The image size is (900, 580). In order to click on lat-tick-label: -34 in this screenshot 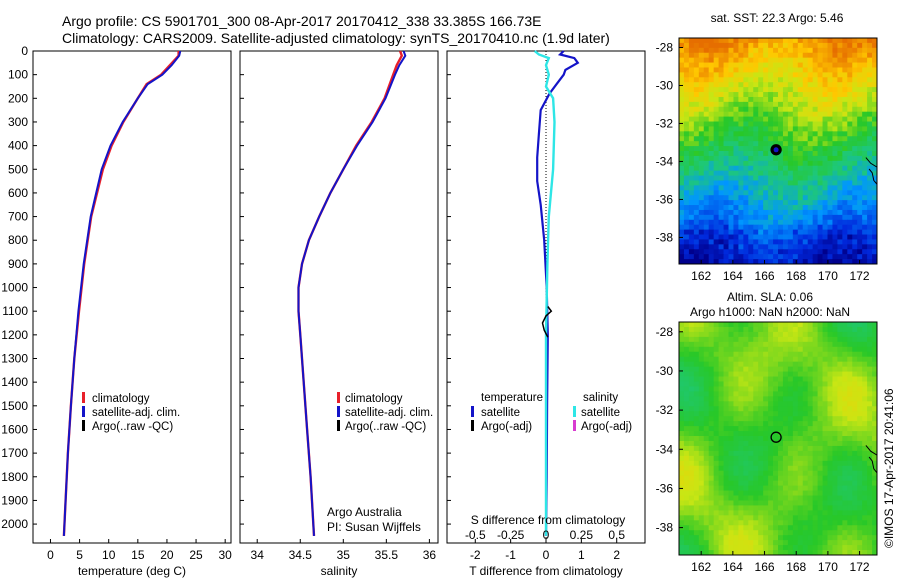, I will do `click(665, 161)`.